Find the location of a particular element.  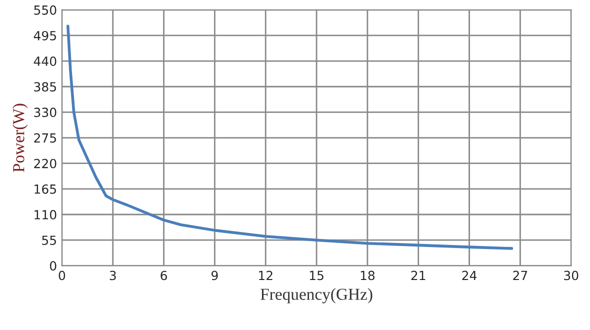

y-tick-label: 110 is located at coordinates (45, 215).